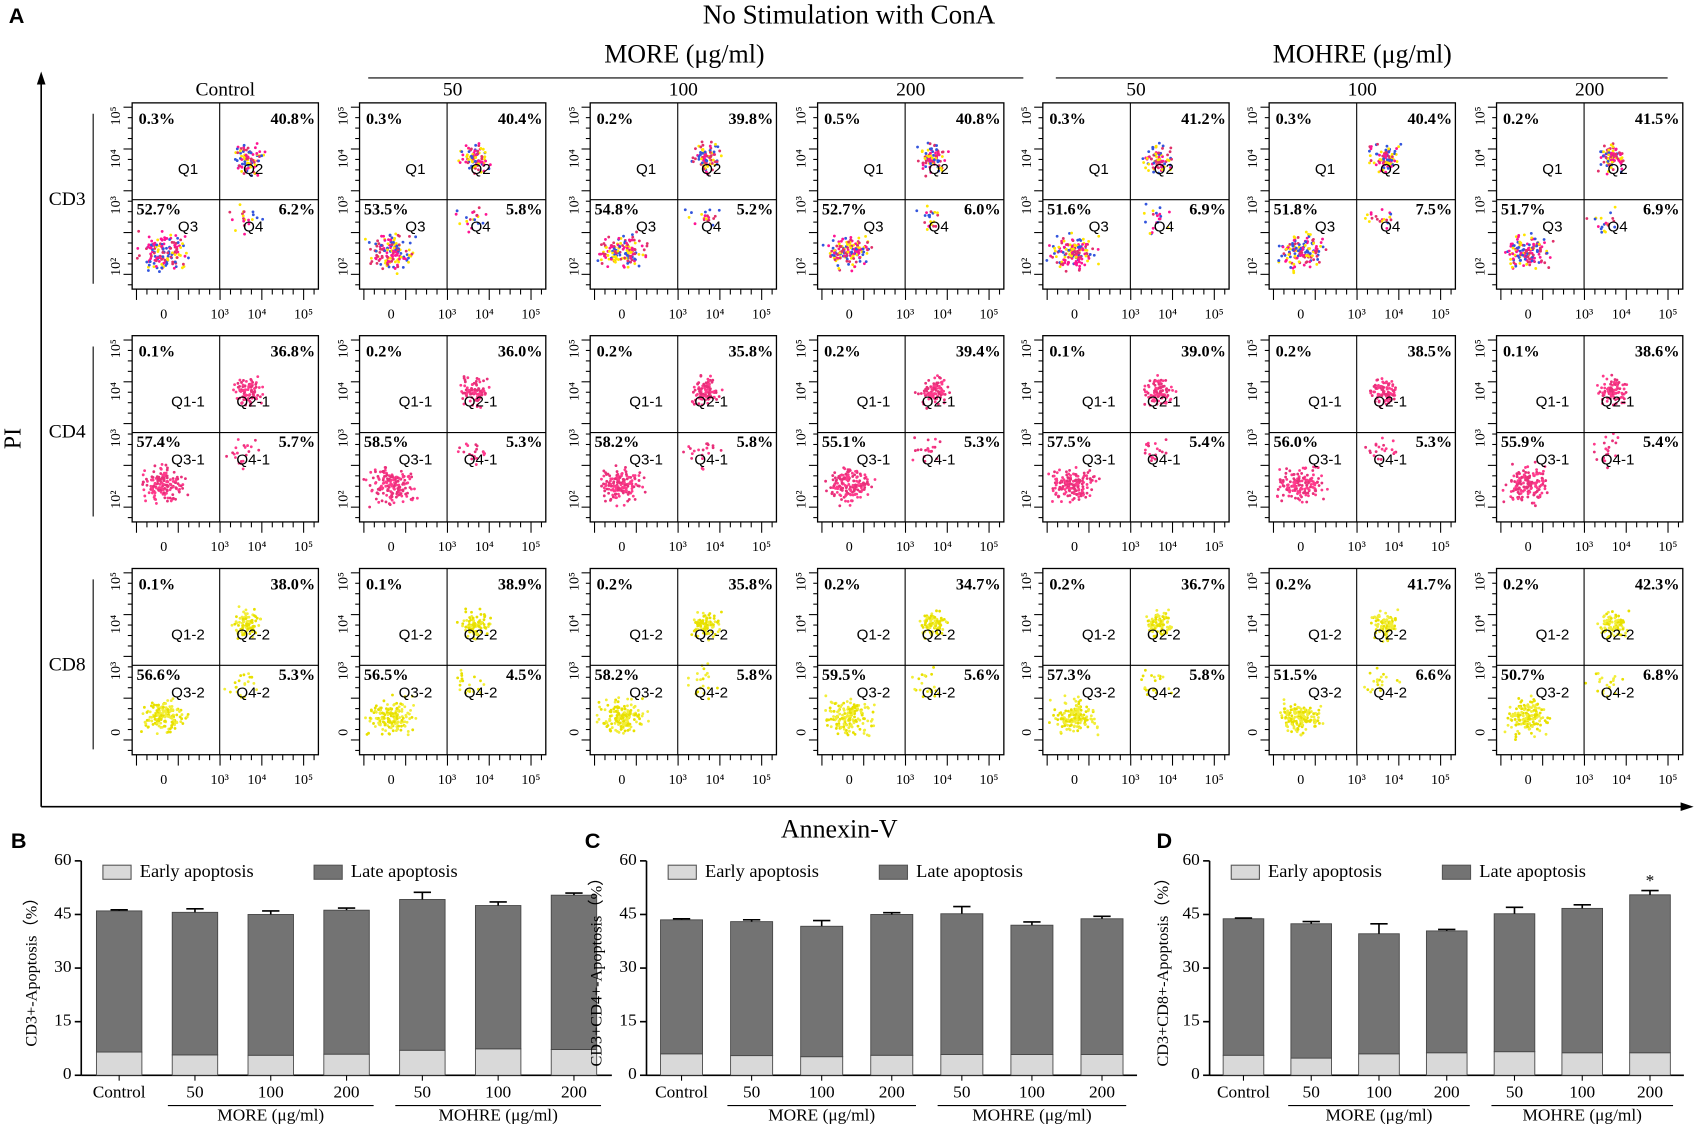  Describe the element at coordinates (1481, 205) in the screenshot. I see `y-tick-label: 10³` at that location.